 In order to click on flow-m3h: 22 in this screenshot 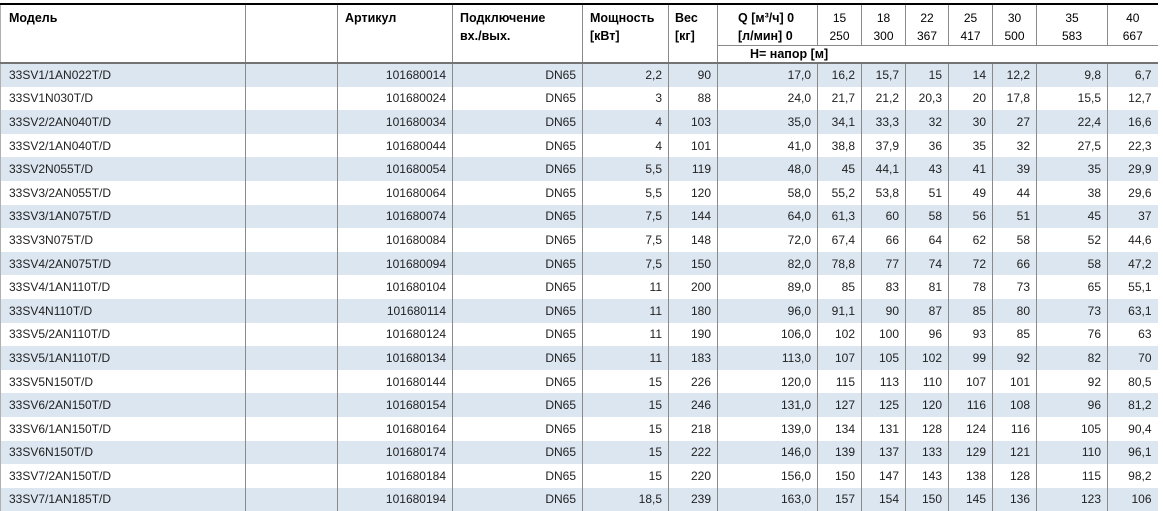, I will do `click(927, 18)`.